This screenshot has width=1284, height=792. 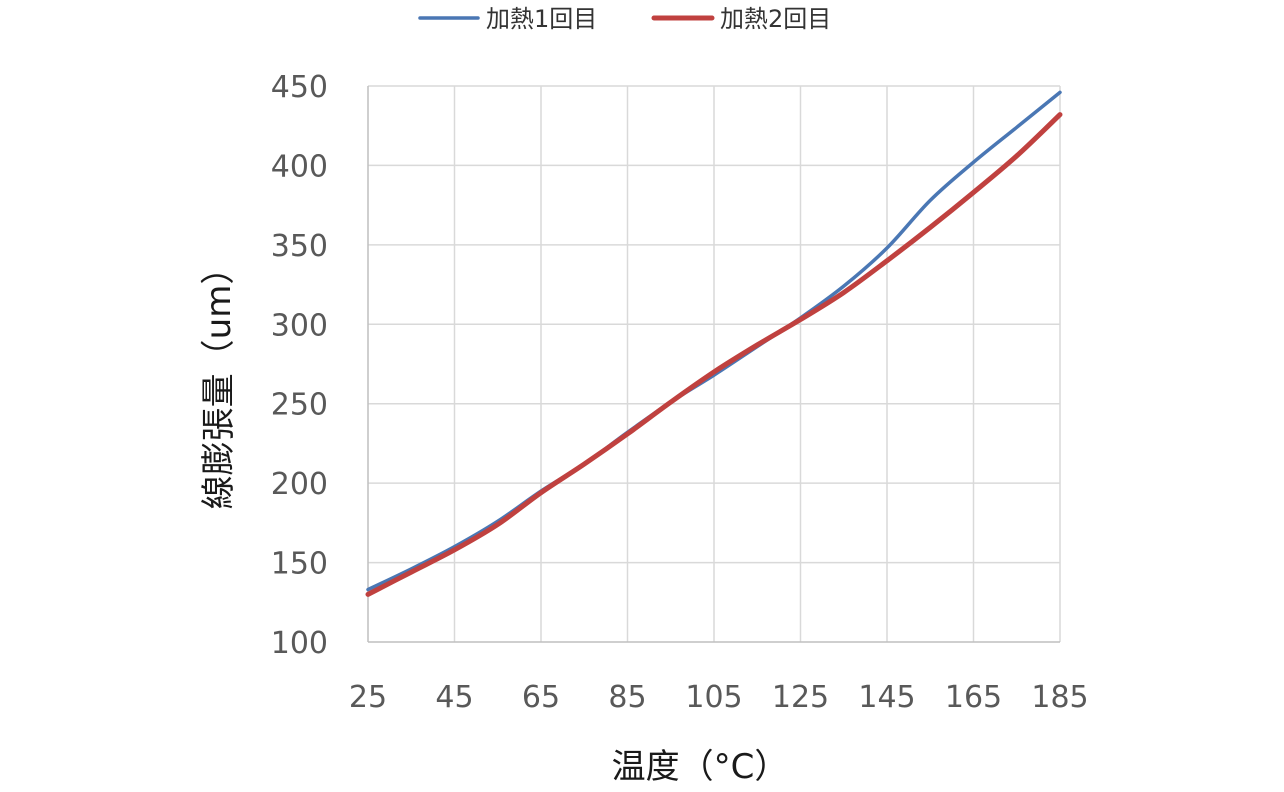 I want to click on x-tick-label: 45, so click(x=454, y=697).